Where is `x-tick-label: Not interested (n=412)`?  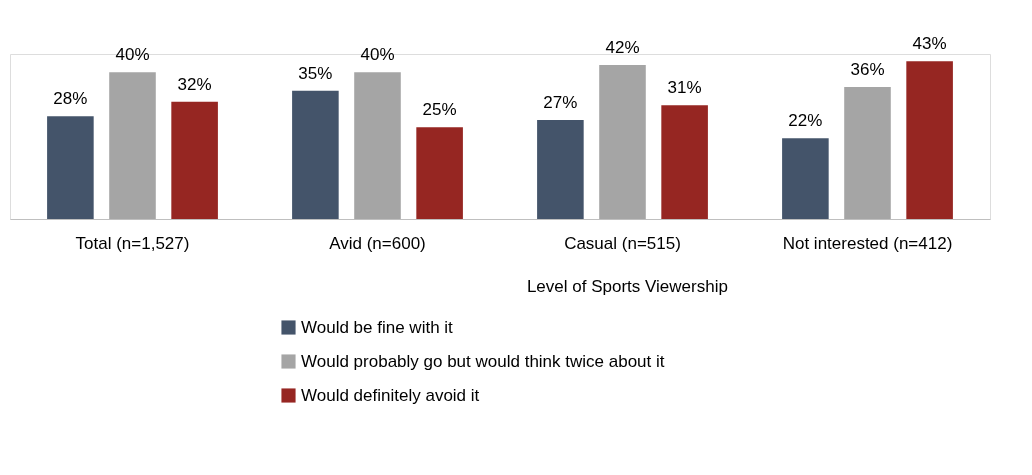 x-tick-label: Not interested (n=412) is located at coordinates (867, 243).